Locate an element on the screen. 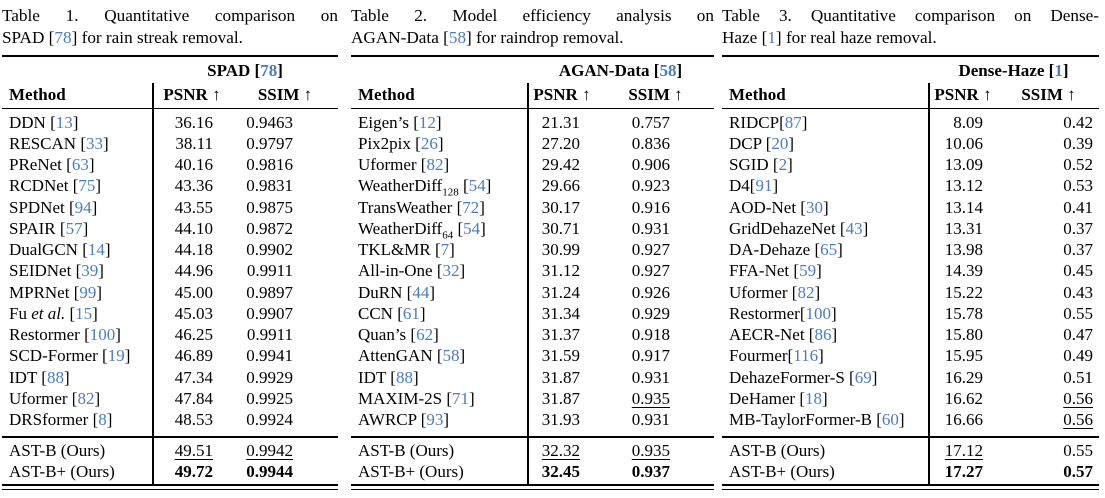  psnr-cell: 29.66 is located at coordinates (562, 185).